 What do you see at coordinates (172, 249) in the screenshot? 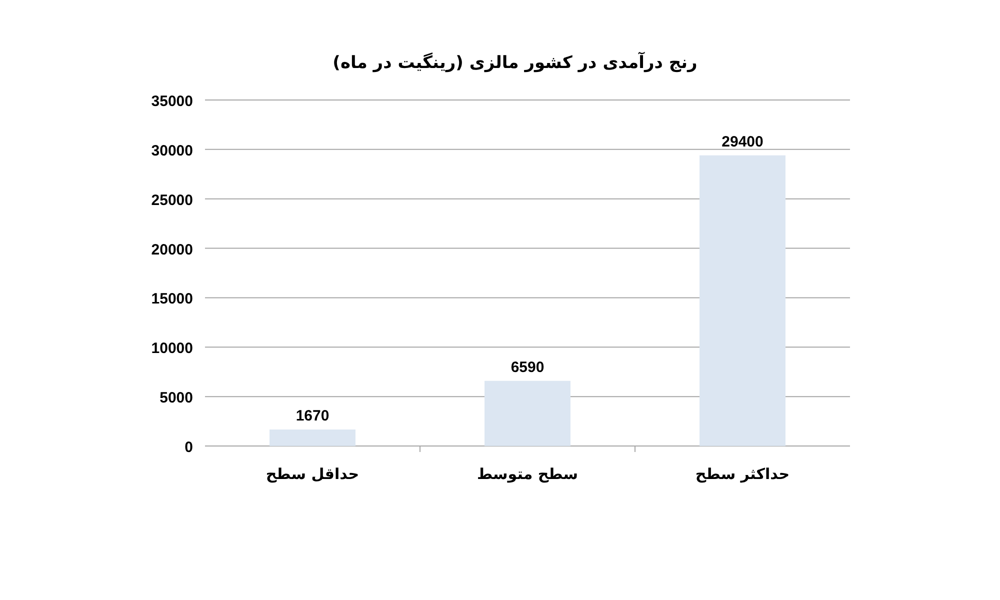
I see `y-tick-label: 20000` at bounding box center [172, 249].